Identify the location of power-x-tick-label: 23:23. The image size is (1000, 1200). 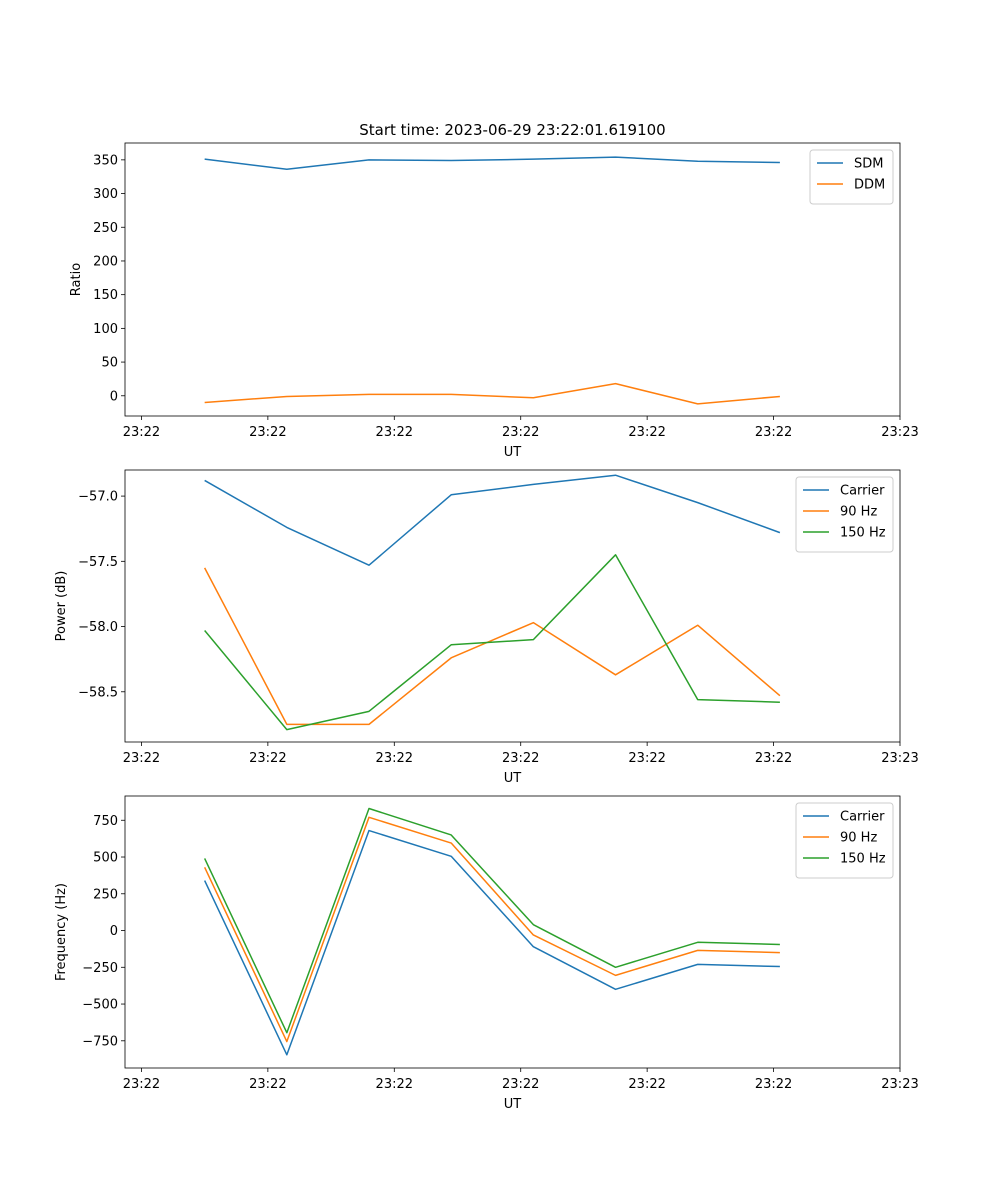
(899, 758).